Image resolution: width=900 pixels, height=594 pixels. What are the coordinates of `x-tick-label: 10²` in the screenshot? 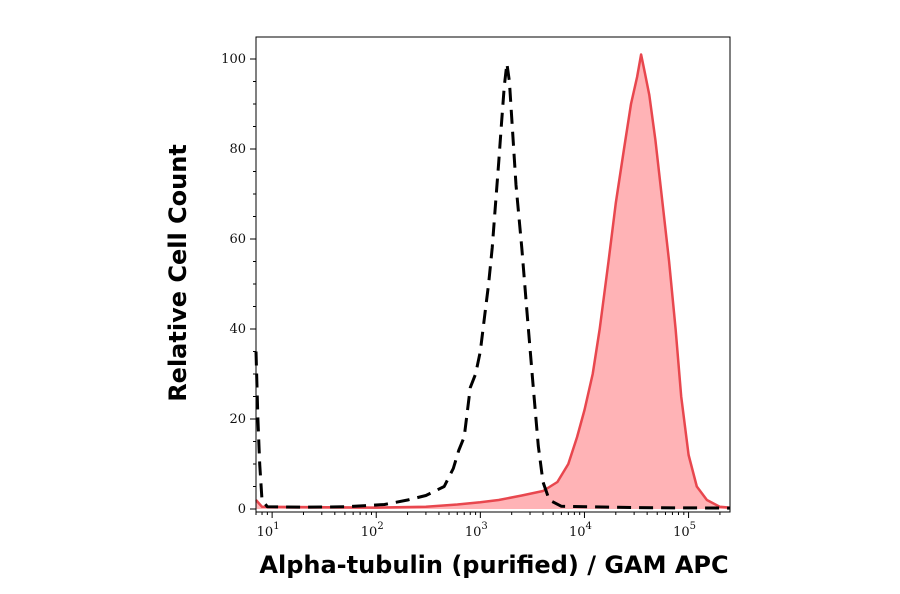 It's located at (372, 530).